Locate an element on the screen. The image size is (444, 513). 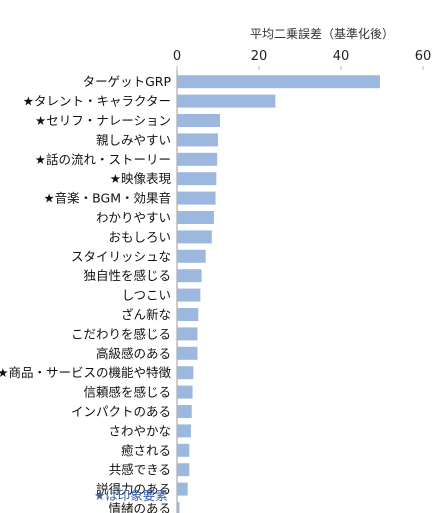
category-label: 信頼感を感じる is located at coordinates (127, 392).